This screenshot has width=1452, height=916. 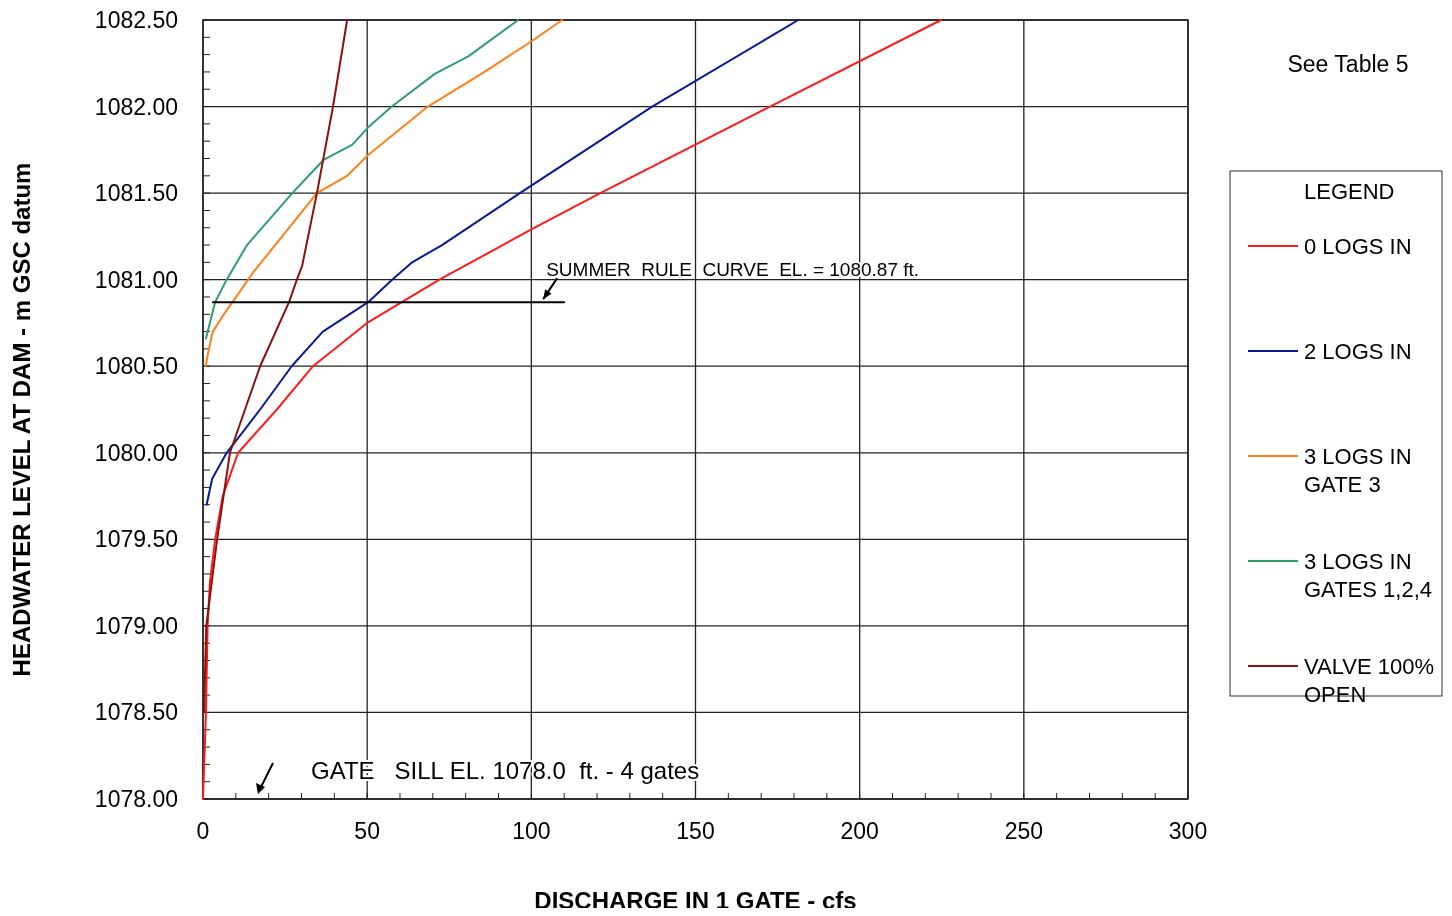 What do you see at coordinates (136, 193) in the screenshot?
I see `y-tick-label: 1081.50` at bounding box center [136, 193].